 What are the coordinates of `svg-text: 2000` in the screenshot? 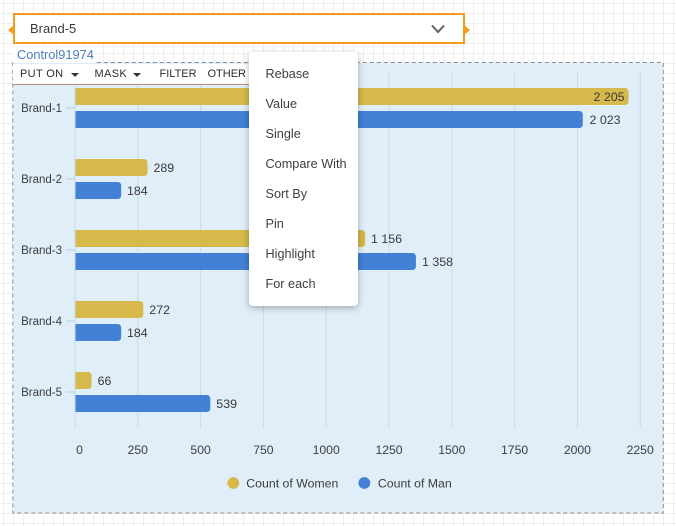 It's located at (577, 450).